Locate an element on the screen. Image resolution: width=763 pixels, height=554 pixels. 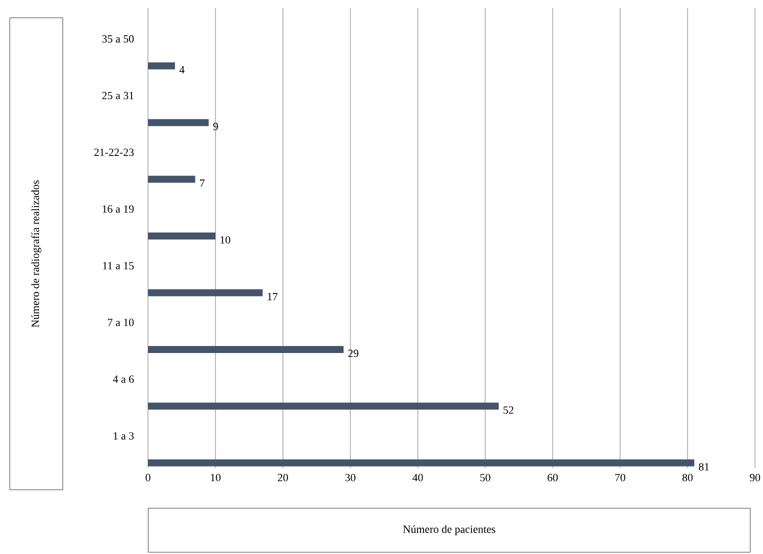
data-label: 52 is located at coordinates (509, 410).